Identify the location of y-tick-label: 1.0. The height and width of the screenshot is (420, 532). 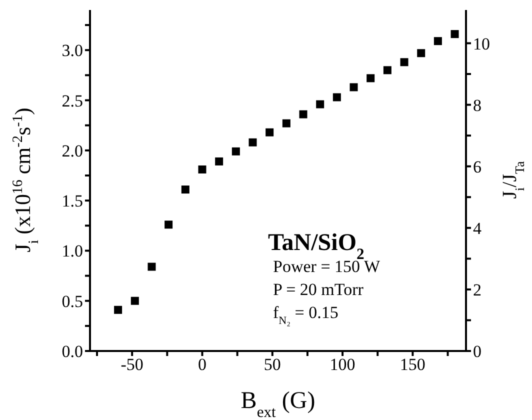
(72, 251).